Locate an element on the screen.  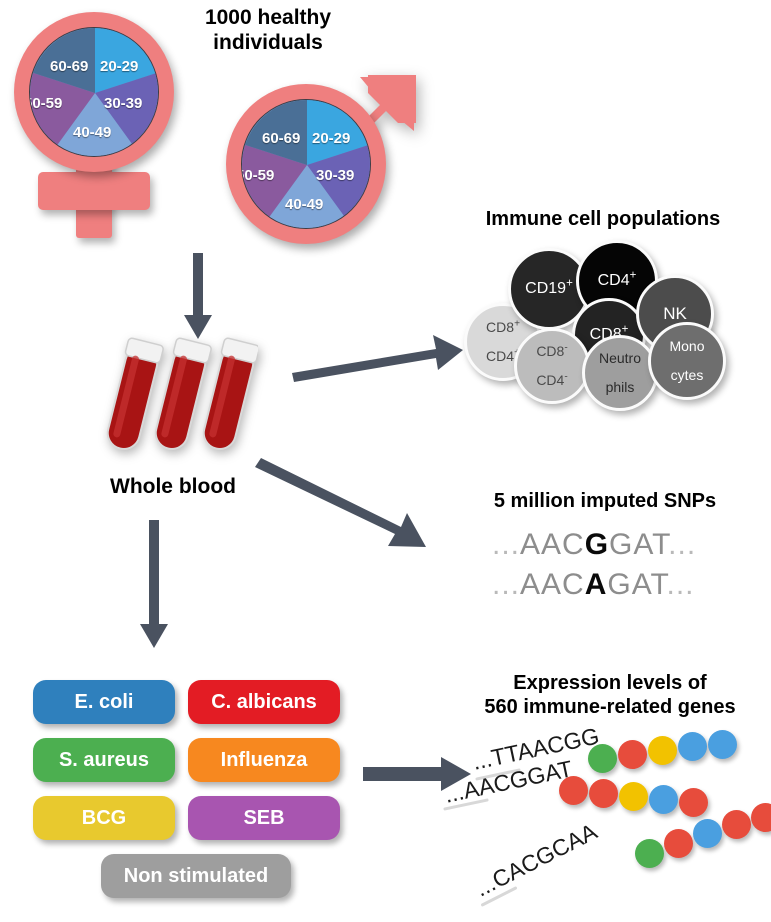
stimulus-label-s-aureus: S. aureus is located at coordinates (104, 759).